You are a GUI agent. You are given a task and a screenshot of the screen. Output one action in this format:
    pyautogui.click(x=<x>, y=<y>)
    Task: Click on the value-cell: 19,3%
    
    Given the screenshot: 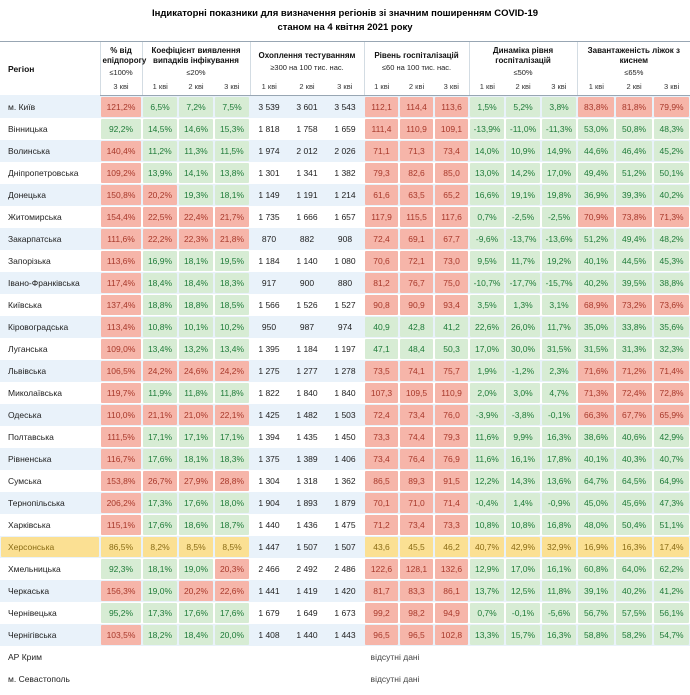 What is the action you would take?
    pyautogui.click(x=196, y=195)
    